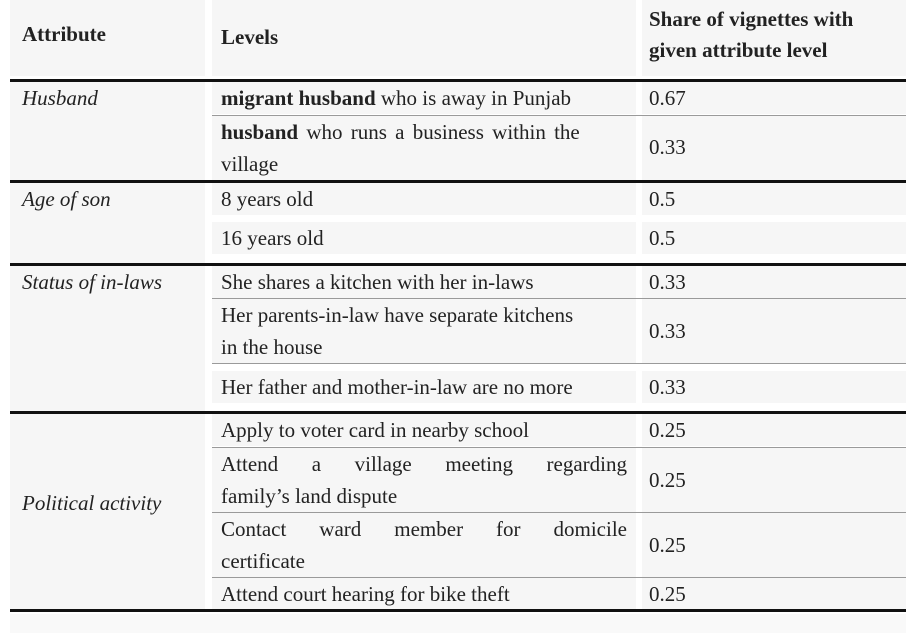 This screenshot has height=633, width=924. Describe the element at coordinates (424, 38) in the screenshot. I see `header-levels-cell` at that location.